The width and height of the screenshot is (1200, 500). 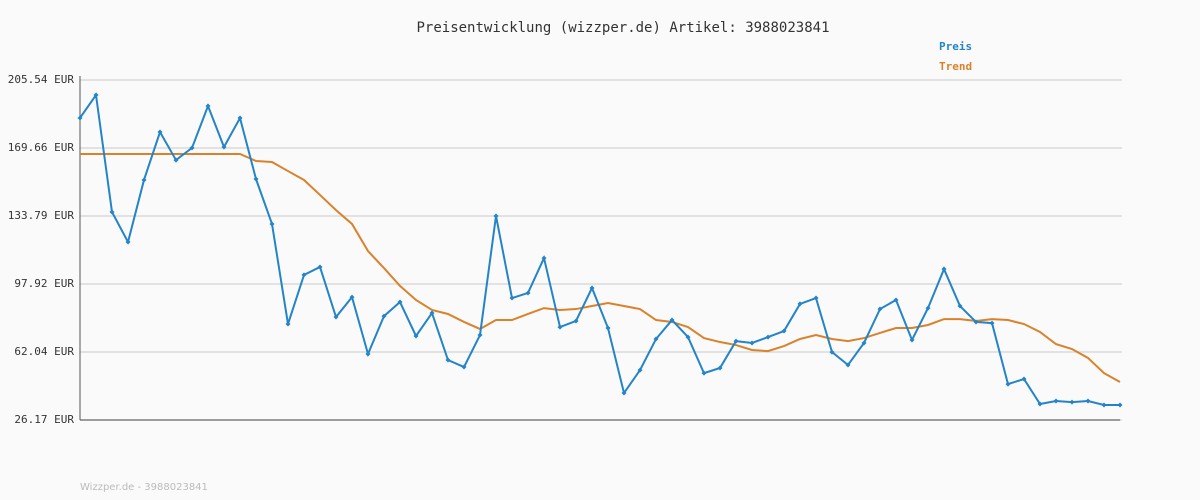 I want to click on y-tick-label: 26.17 EUR, so click(x=44, y=419).